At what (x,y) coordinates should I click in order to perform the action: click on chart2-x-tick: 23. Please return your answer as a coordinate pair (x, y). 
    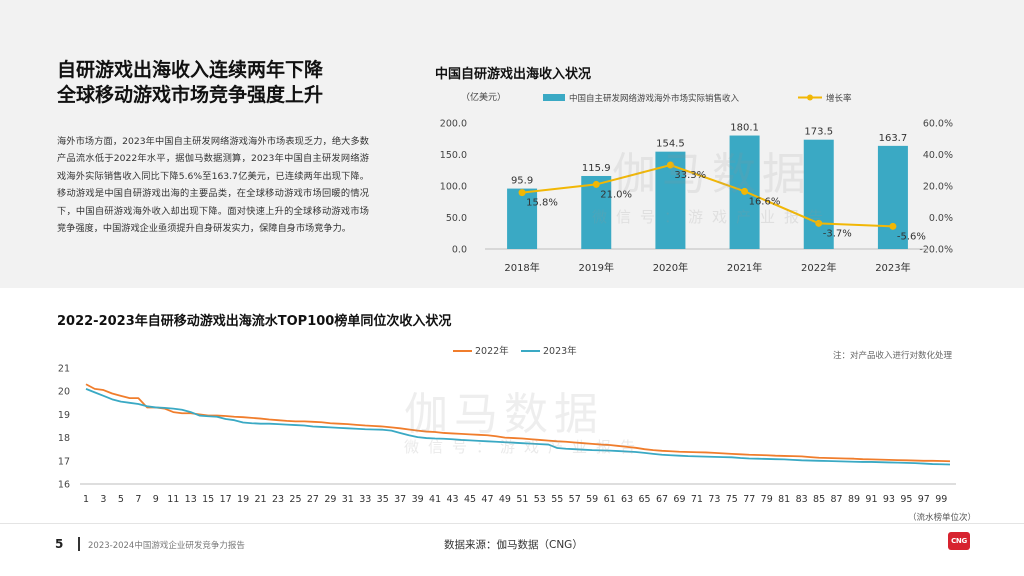
    Looking at the image, I should click on (278, 499).